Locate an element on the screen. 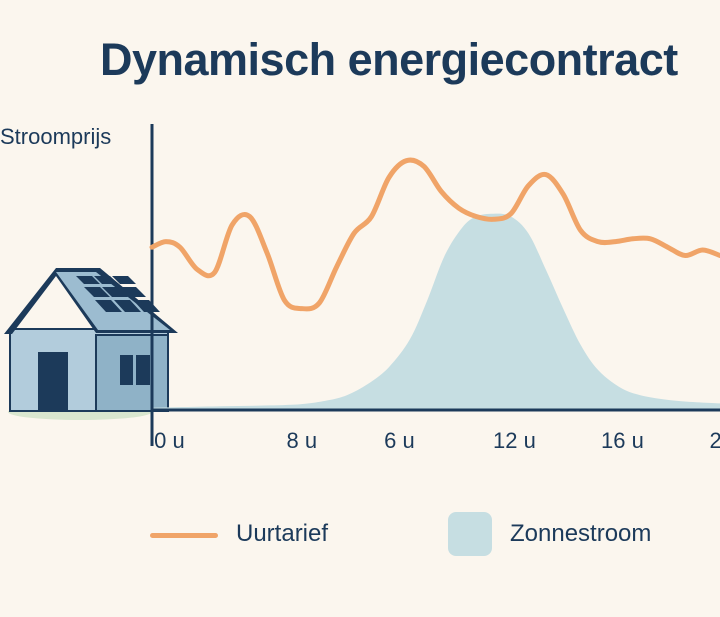  house-with-solar-panels-icon is located at coordinates (91, 344).